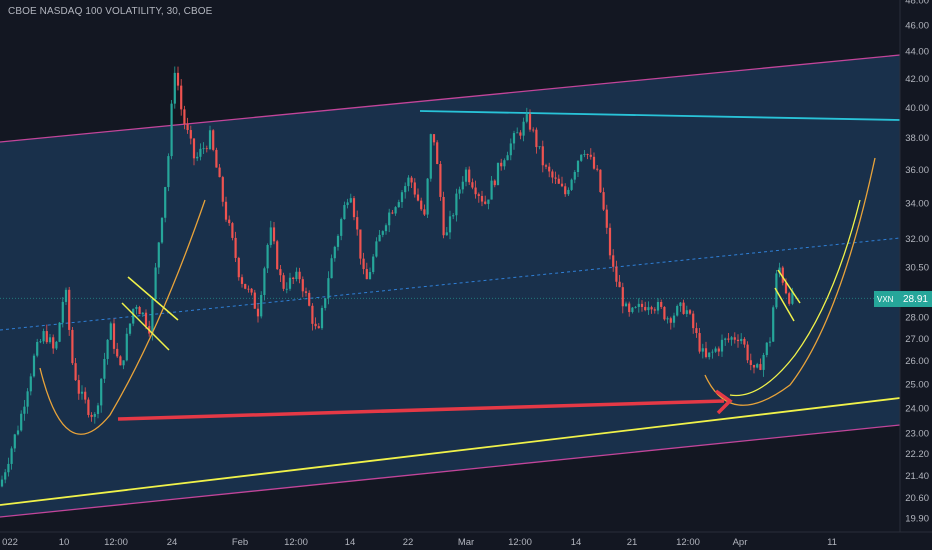 The height and width of the screenshot is (550, 932). I want to click on y-tick-label: 46.00, so click(917, 26).